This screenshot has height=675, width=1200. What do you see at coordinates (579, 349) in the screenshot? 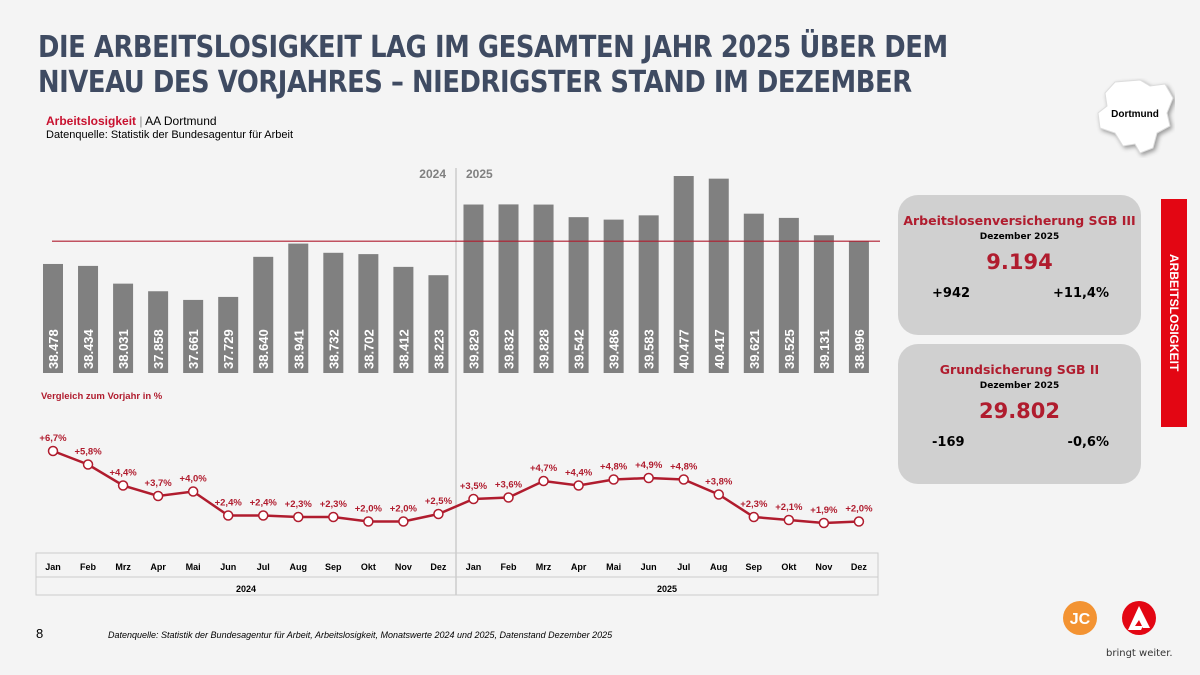
I see `bar-label: 39.542` at bounding box center [579, 349].